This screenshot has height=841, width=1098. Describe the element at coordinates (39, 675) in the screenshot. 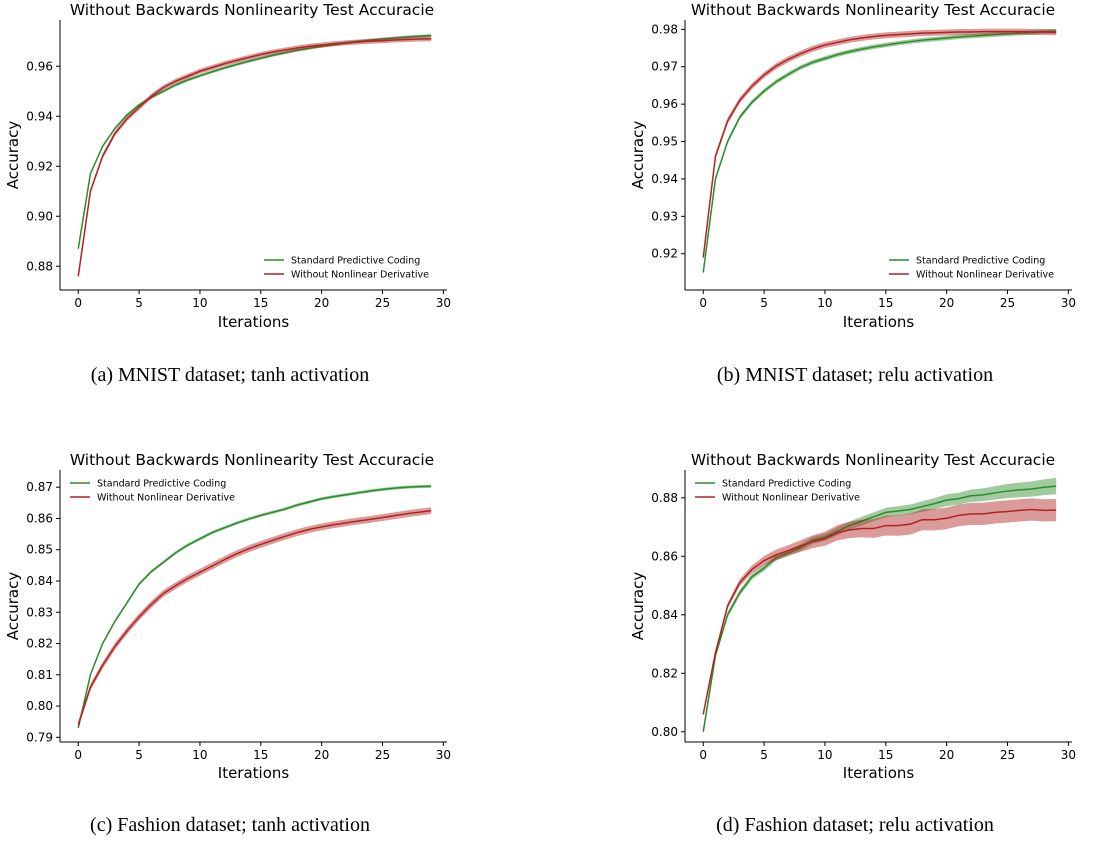

I see `y-tick-label: 0.81` at that location.